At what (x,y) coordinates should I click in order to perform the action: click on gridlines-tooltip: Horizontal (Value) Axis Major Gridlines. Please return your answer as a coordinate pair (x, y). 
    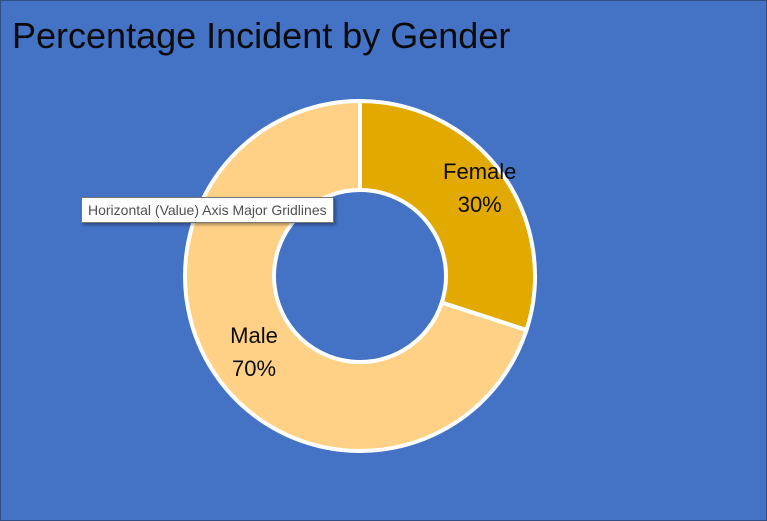
    Looking at the image, I should click on (207, 210).